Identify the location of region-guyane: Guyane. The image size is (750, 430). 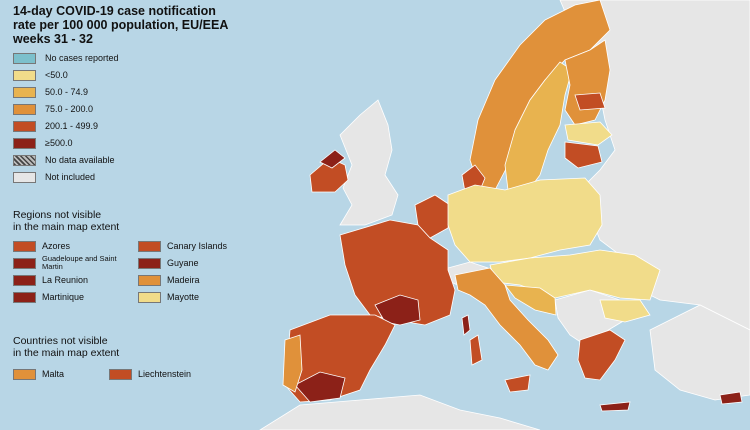
(168, 263).